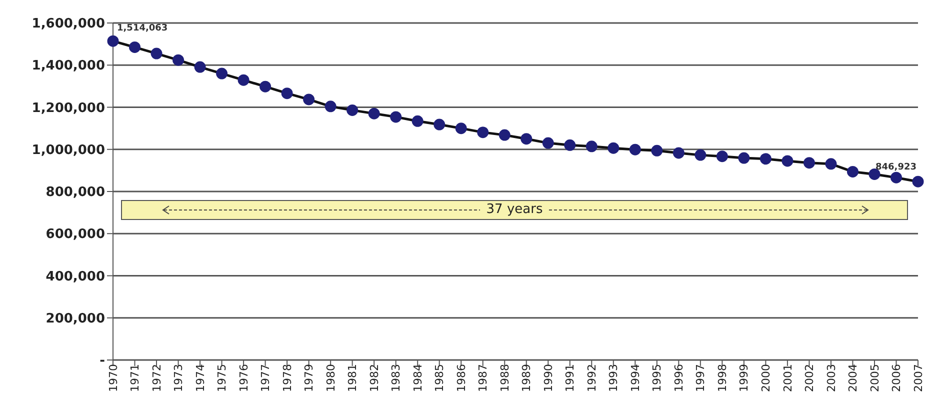 Image resolution: width=934 pixels, height=409 pixels. What do you see at coordinates (179, 378) in the screenshot?
I see `x-tick-label: 1973` at bounding box center [179, 378].